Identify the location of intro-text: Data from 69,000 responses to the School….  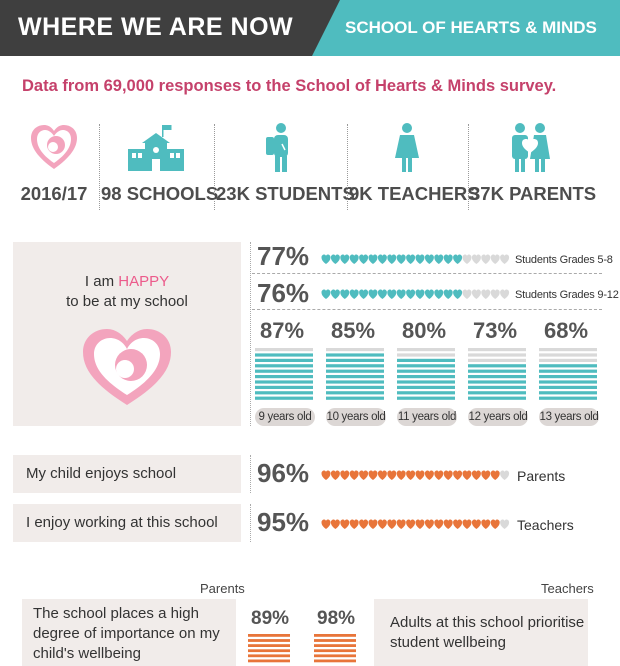
(289, 86).